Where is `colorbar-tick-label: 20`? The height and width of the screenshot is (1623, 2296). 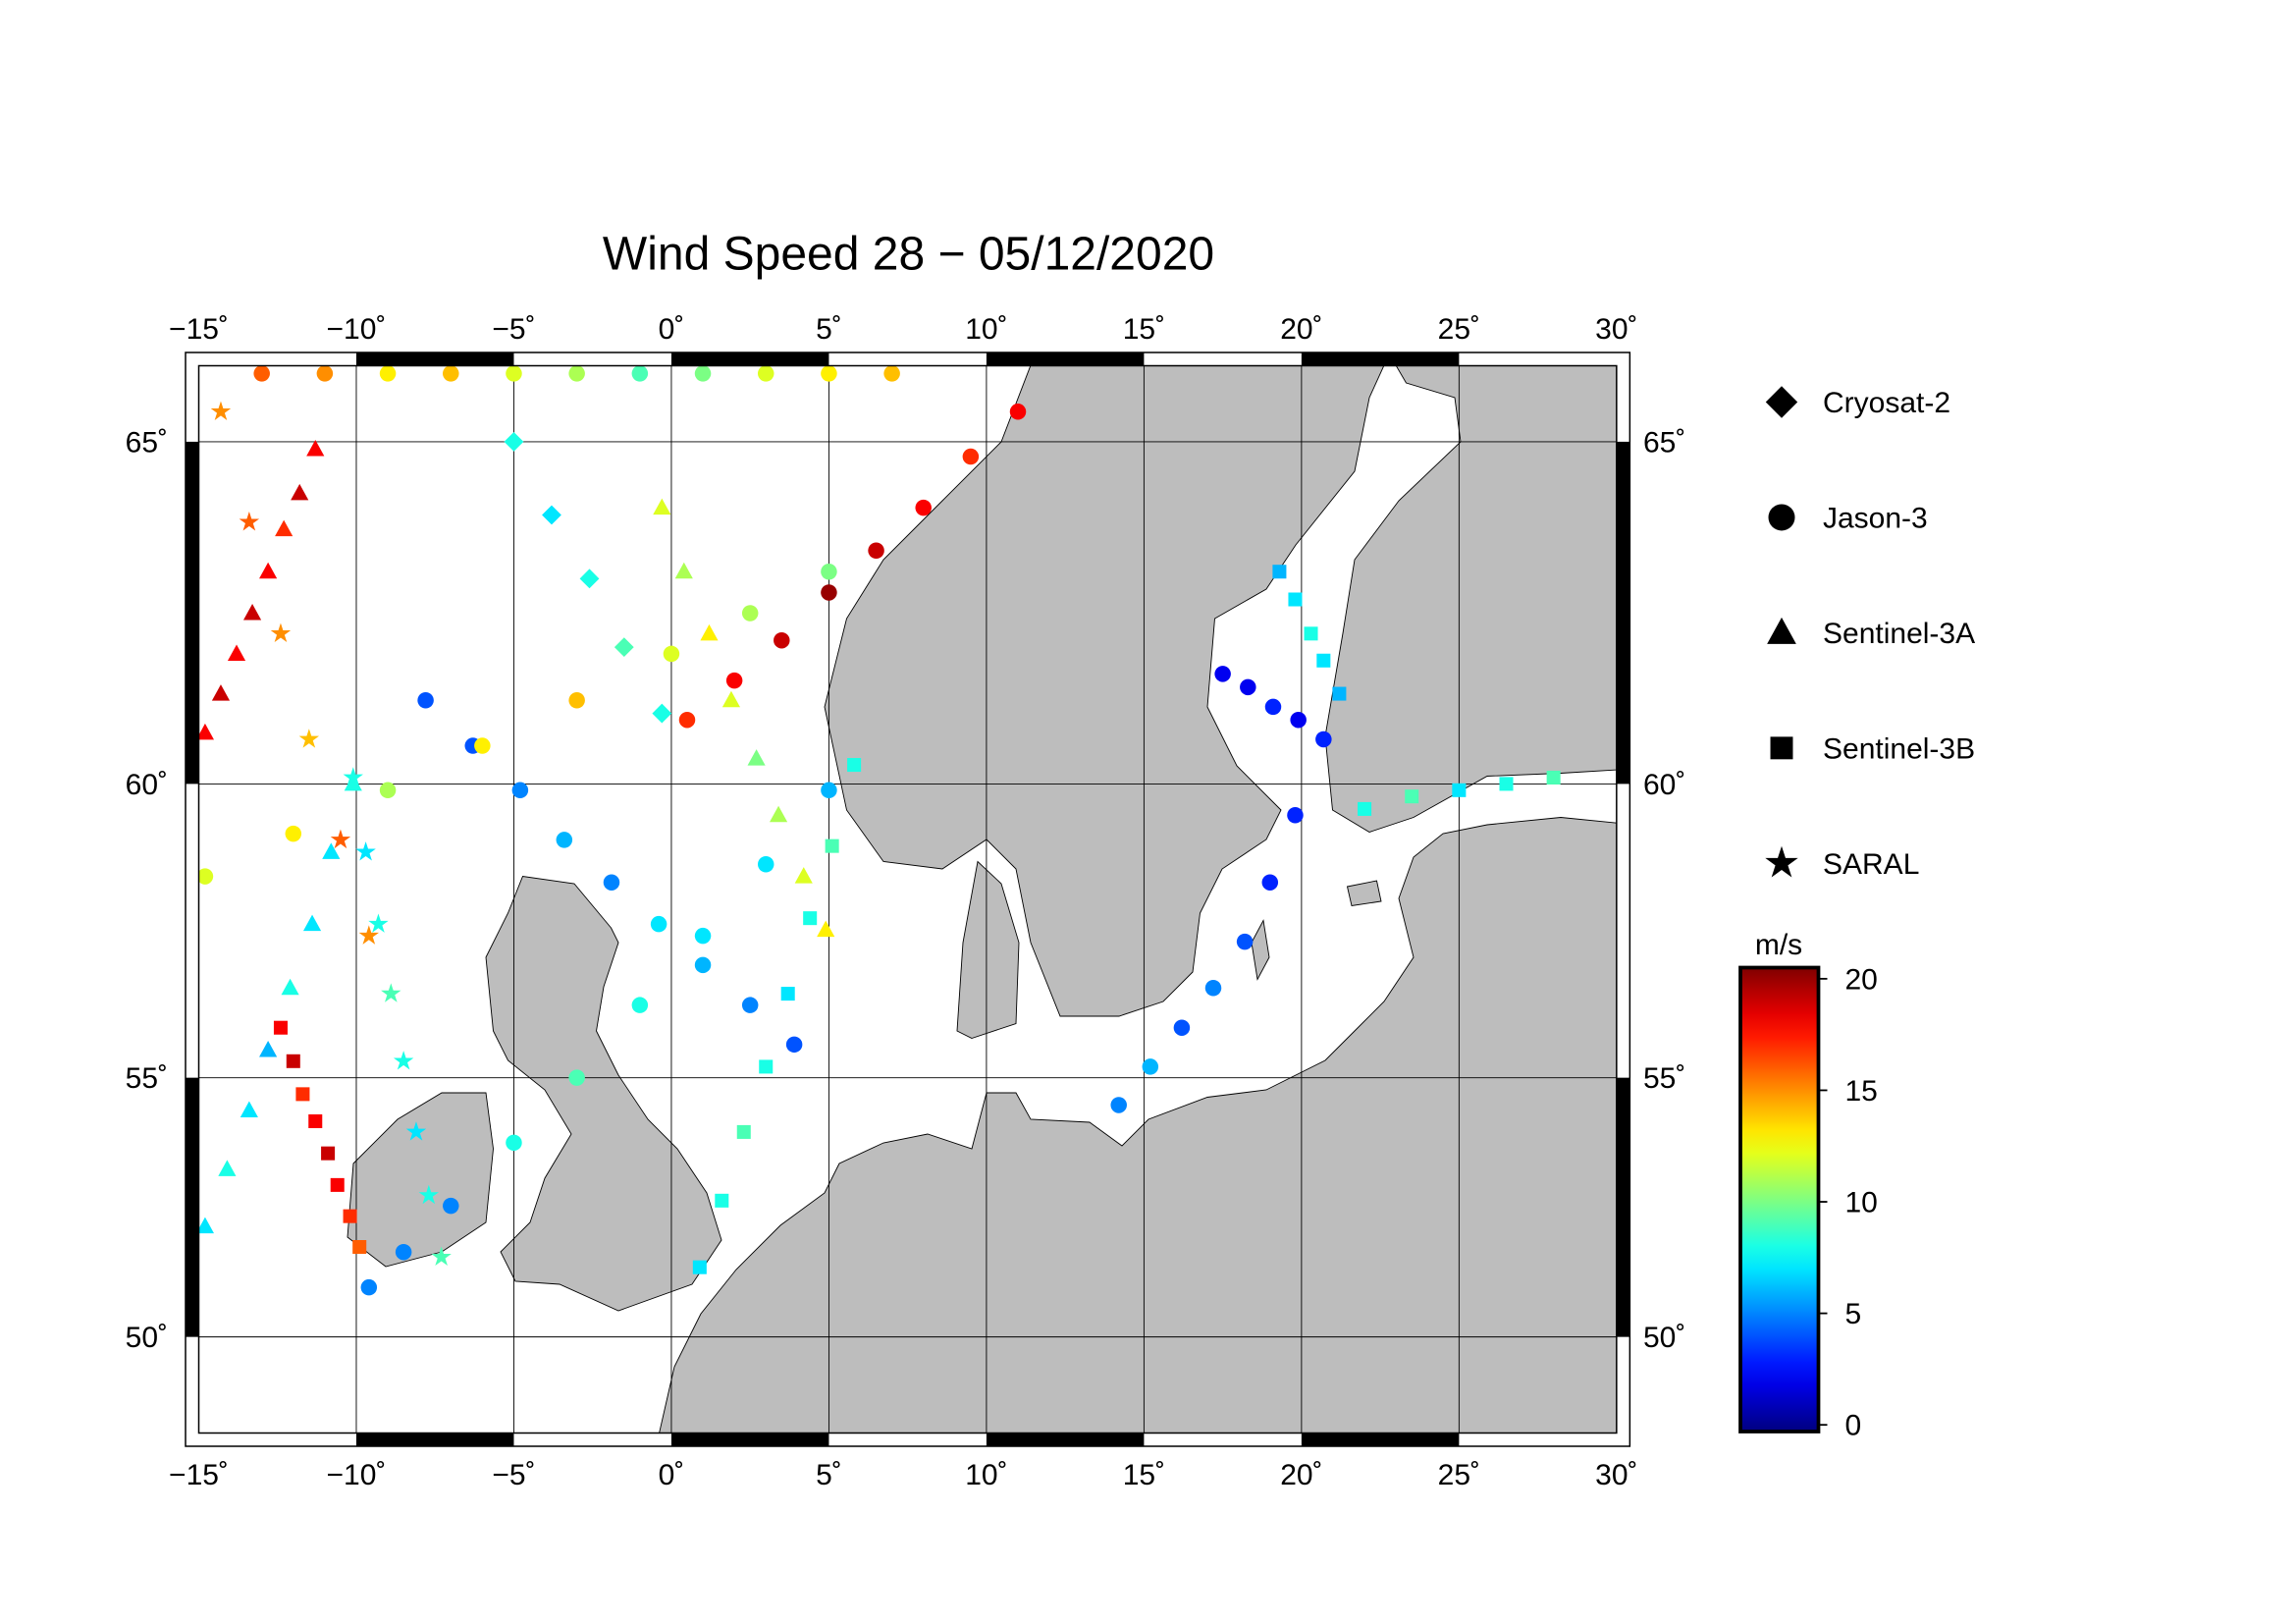 colorbar-tick-label: 20 is located at coordinates (1862, 979).